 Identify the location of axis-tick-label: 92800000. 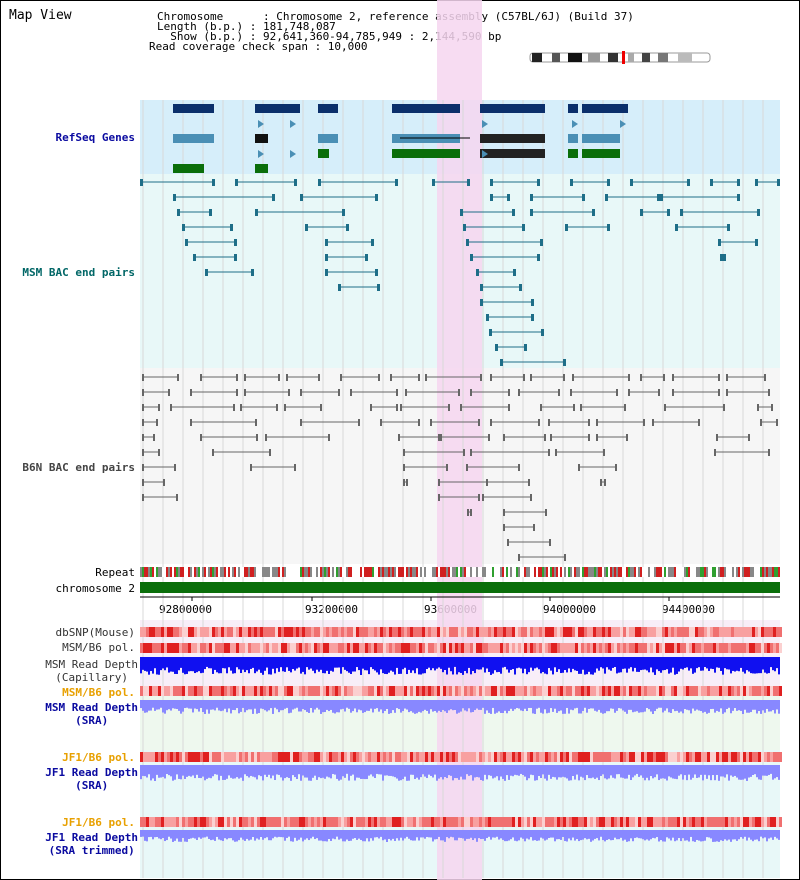
(185, 609).